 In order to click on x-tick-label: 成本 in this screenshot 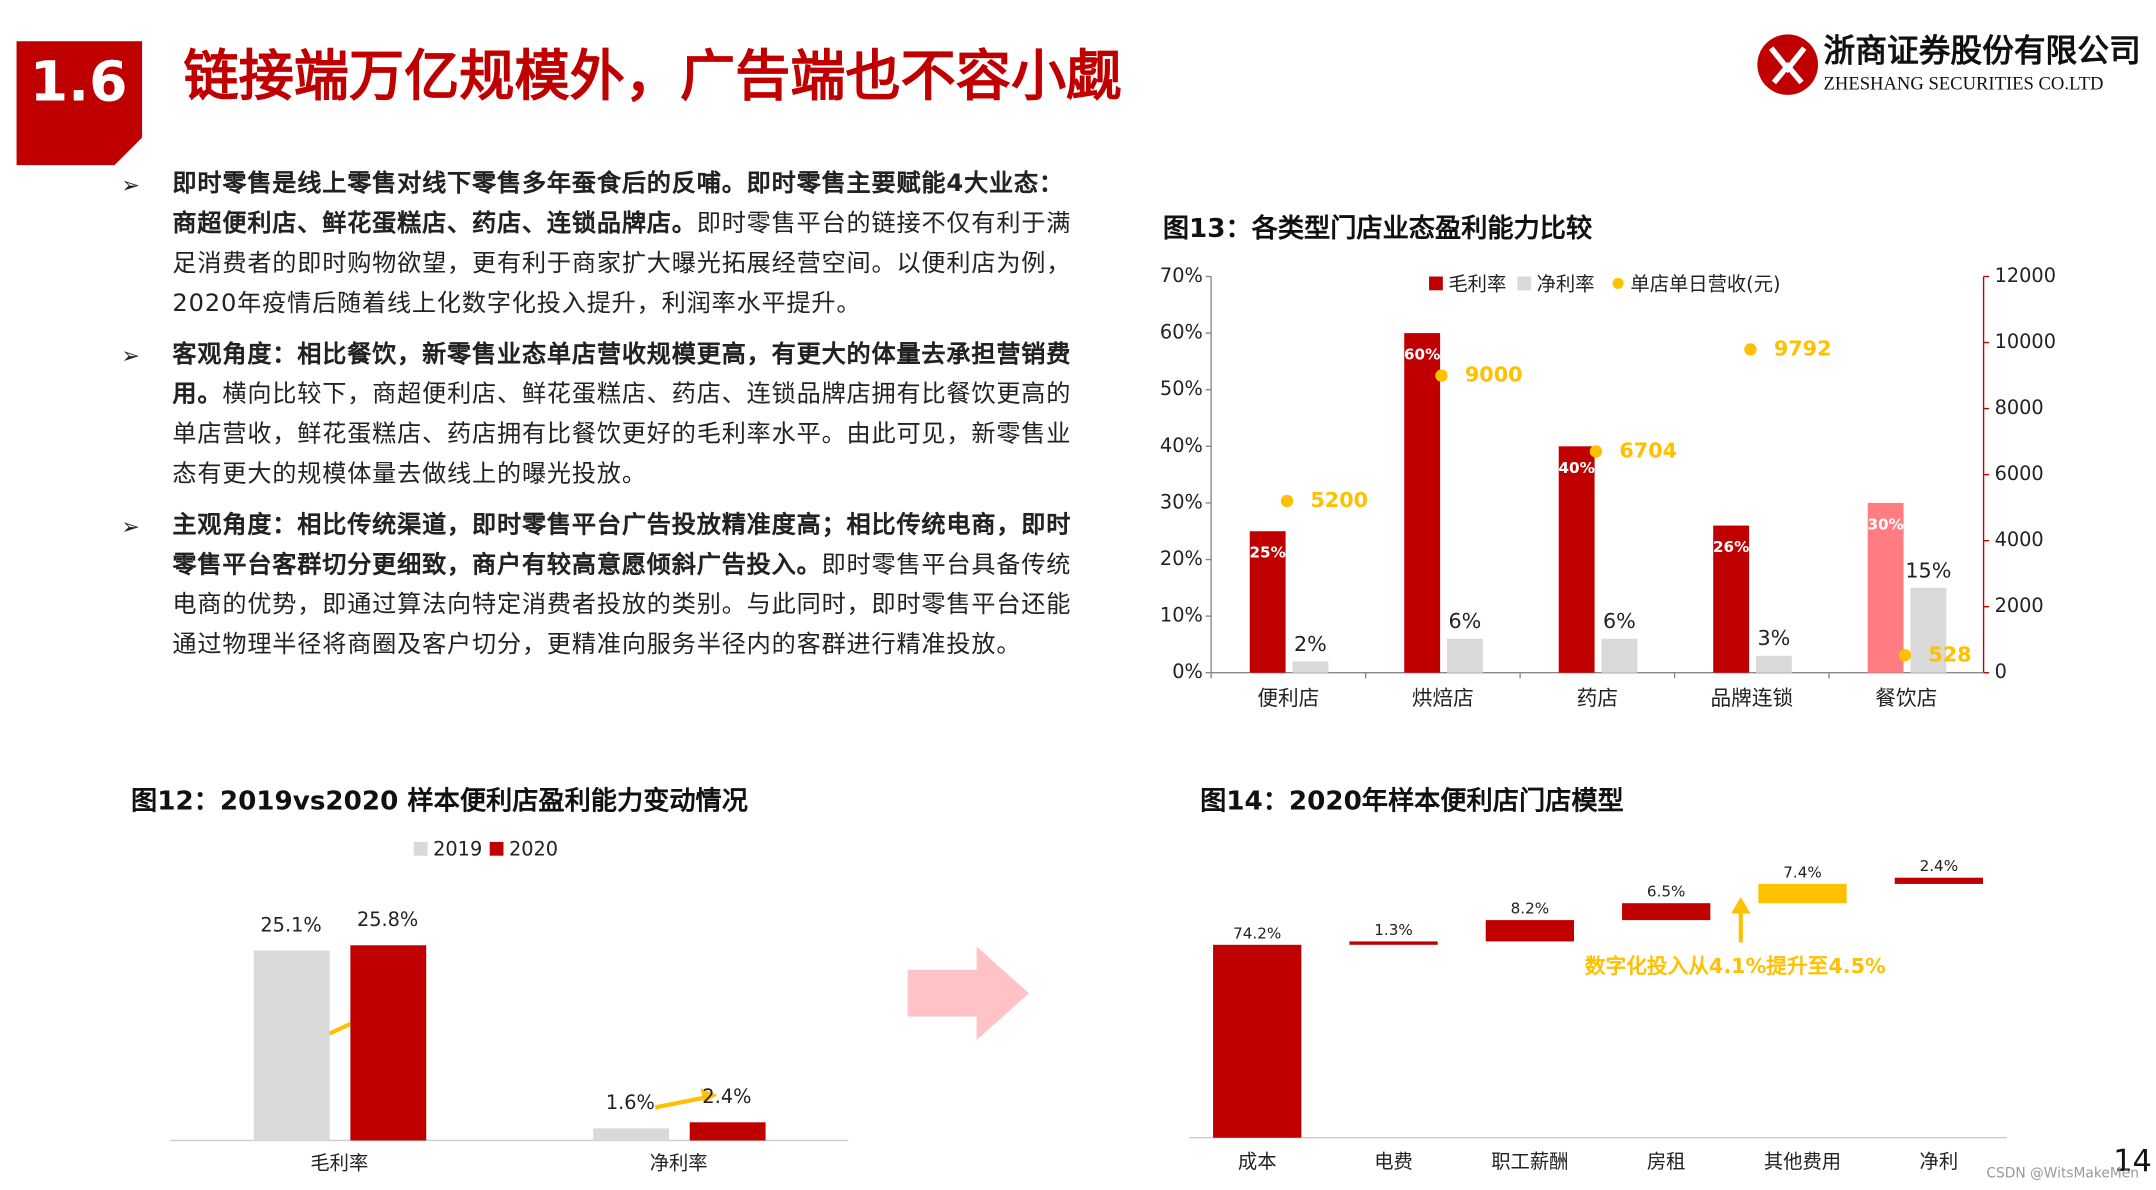, I will do `click(1257, 1161)`.